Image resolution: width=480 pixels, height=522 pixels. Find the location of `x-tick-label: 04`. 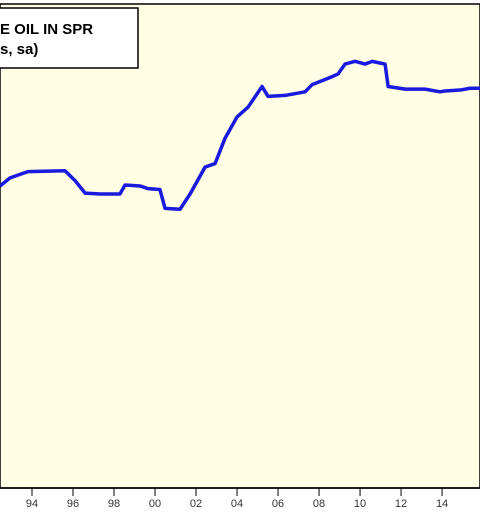

x-tick-label: 04 is located at coordinates (237, 504).